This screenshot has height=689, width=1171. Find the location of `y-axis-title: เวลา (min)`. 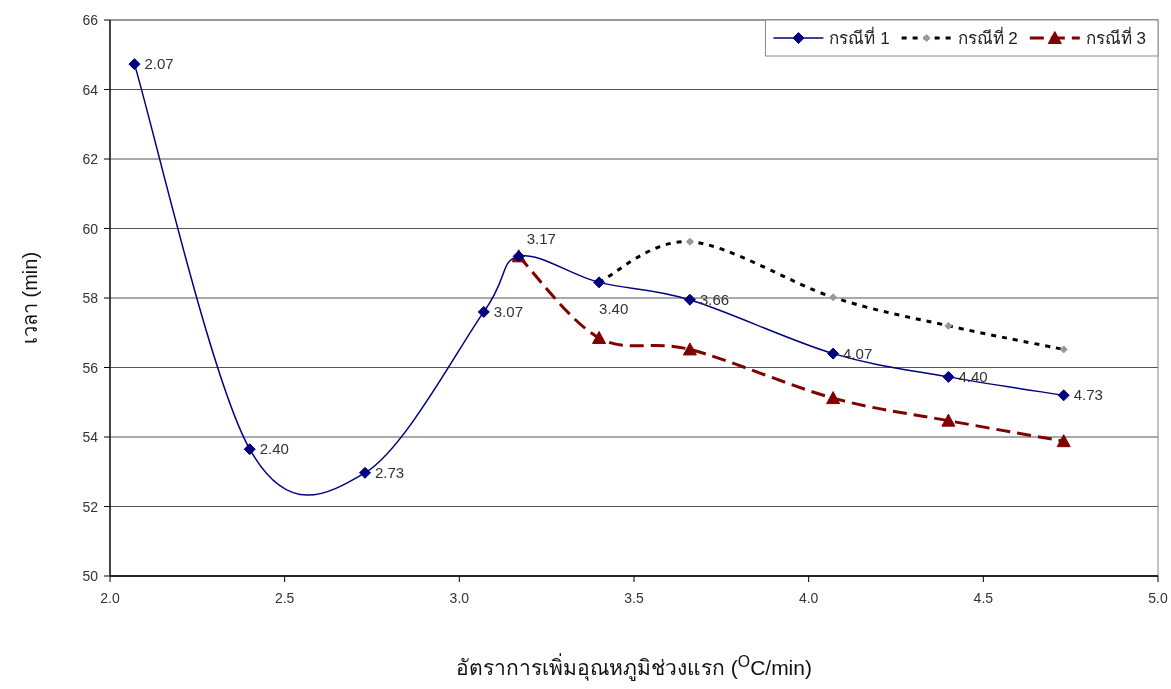

y-axis-title: เวลา (min) is located at coordinates (30, 298).